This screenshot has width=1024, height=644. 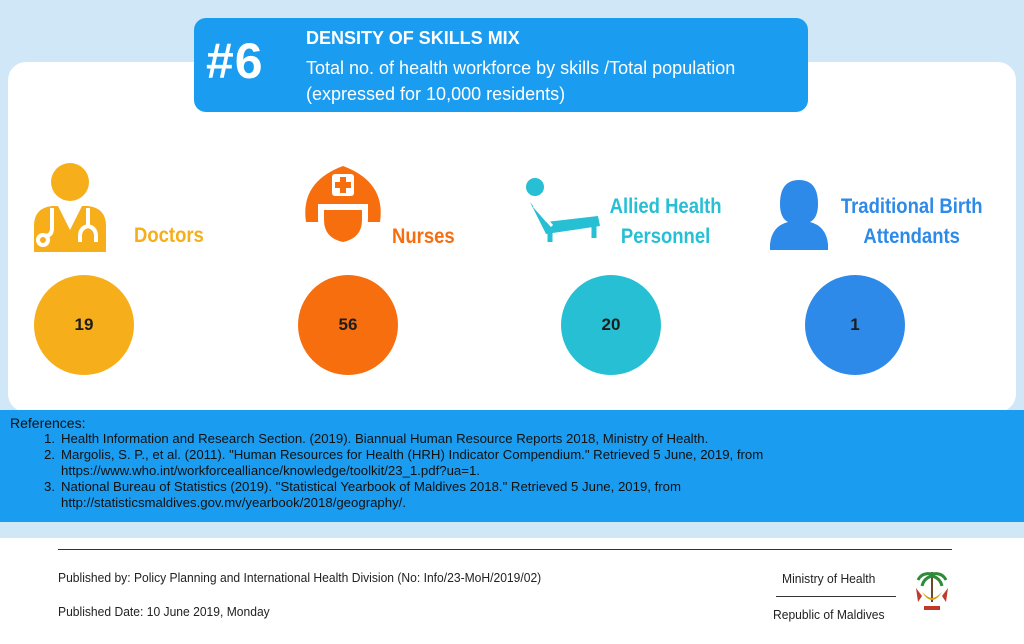 I want to click on maldives-emblem-icon, so click(x=932, y=591).